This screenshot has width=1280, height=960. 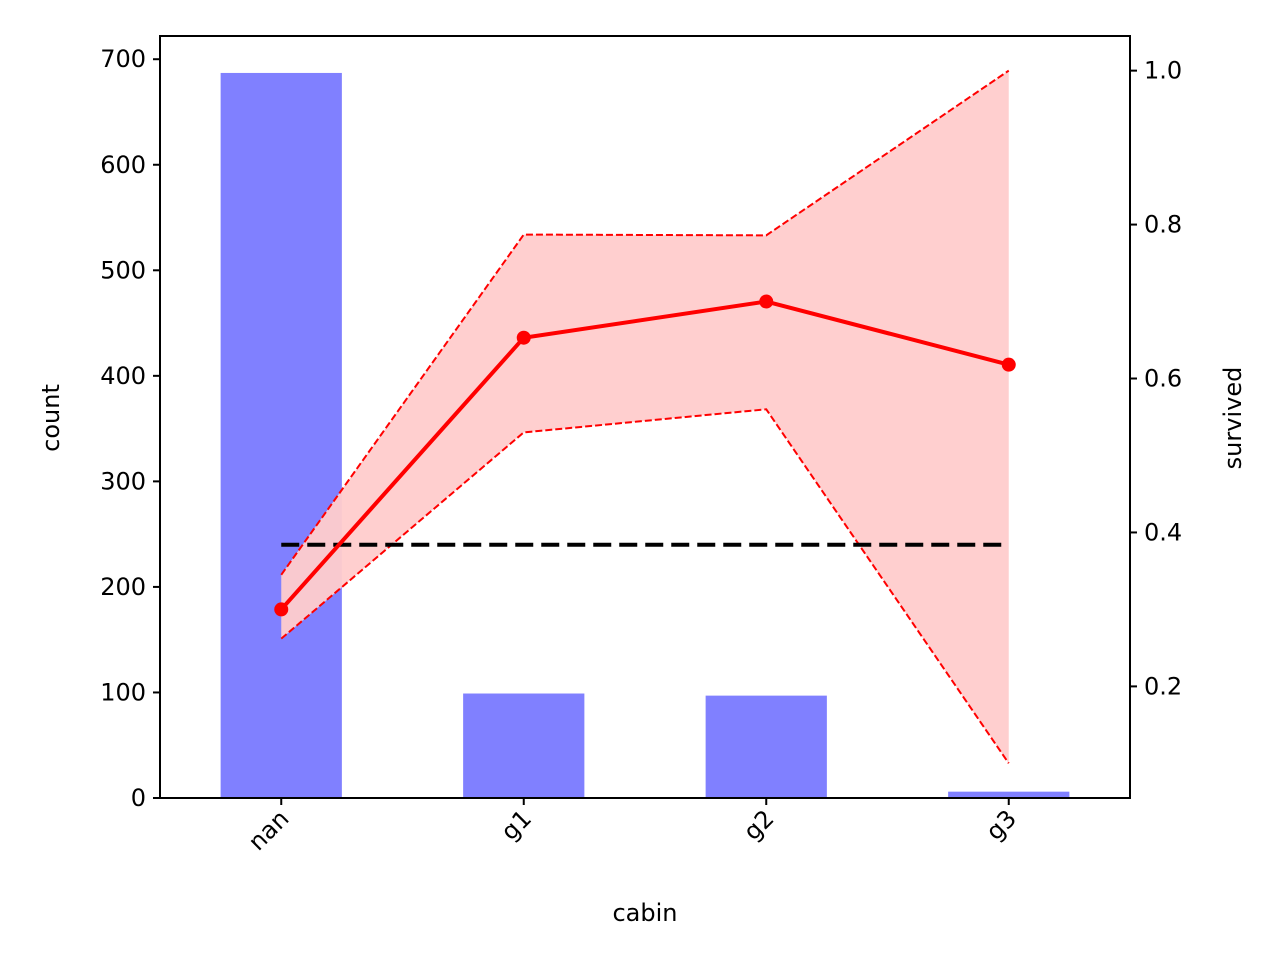 I want to click on y-axis-right-label: survived, so click(x=1233, y=418).